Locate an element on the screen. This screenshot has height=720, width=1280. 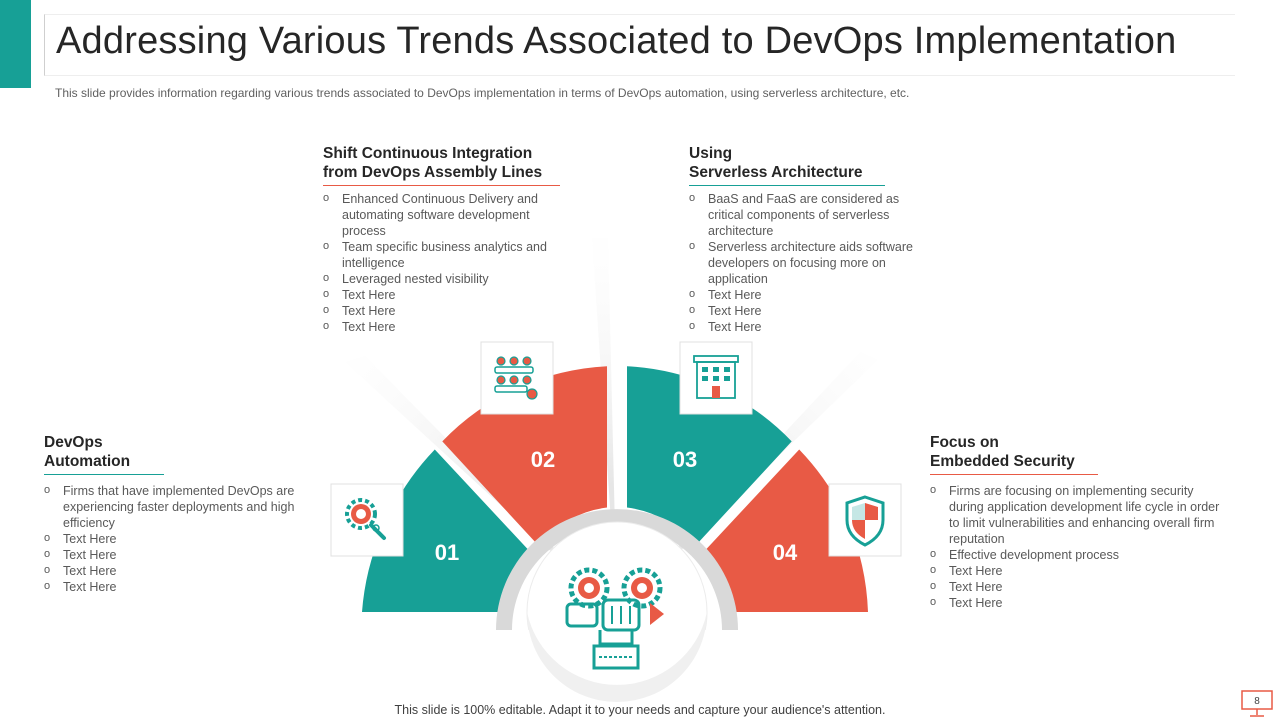
inner-ring is located at coordinates (617, 569).